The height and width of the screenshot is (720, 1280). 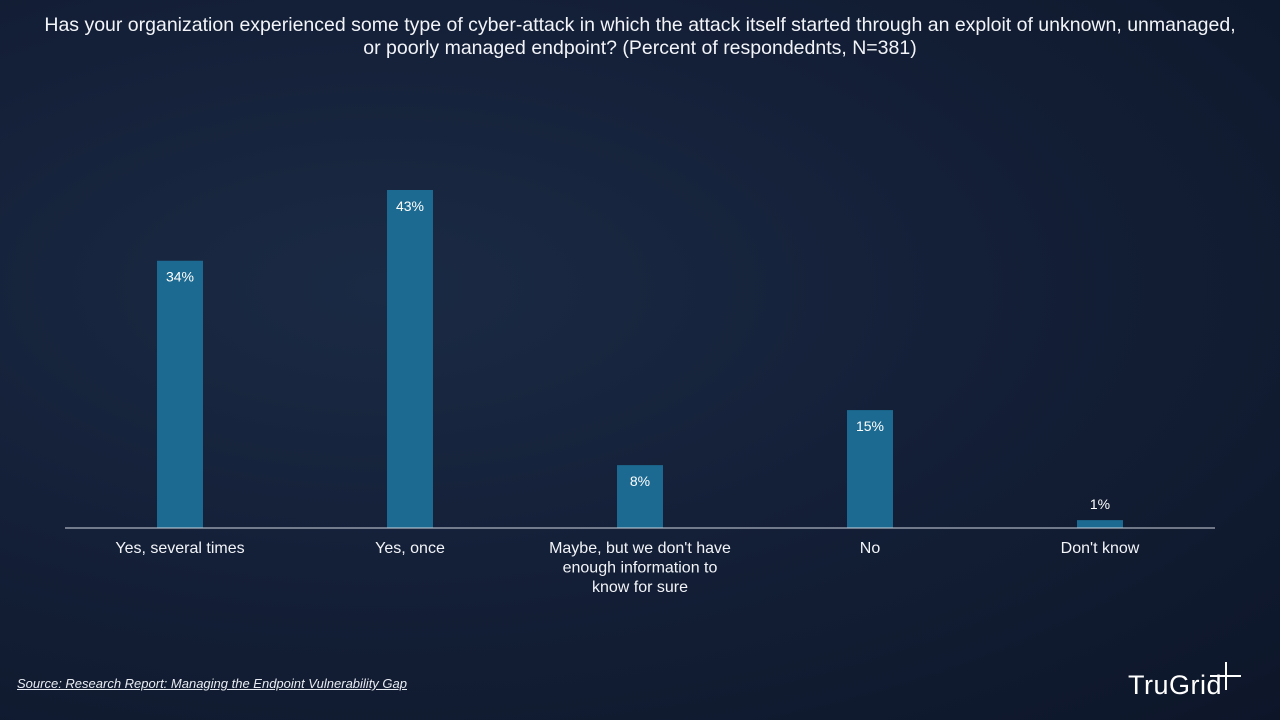 What do you see at coordinates (1100, 504) in the screenshot?
I see `data-label-4: 1%` at bounding box center [1100, 504].